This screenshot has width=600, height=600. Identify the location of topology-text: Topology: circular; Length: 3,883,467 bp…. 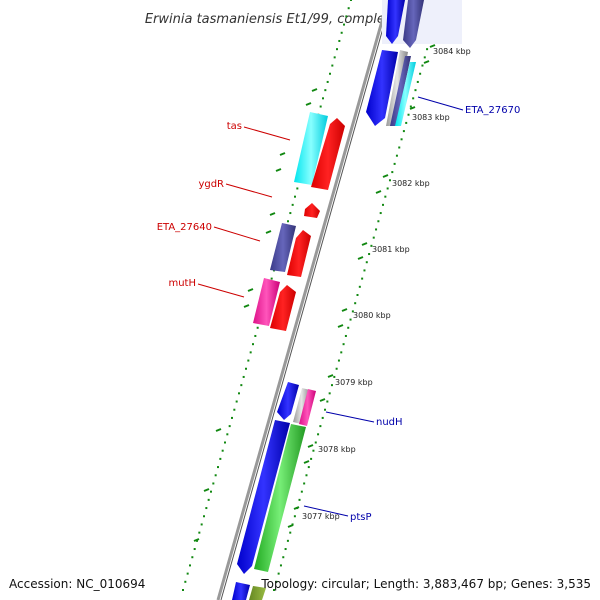
(426, 584).